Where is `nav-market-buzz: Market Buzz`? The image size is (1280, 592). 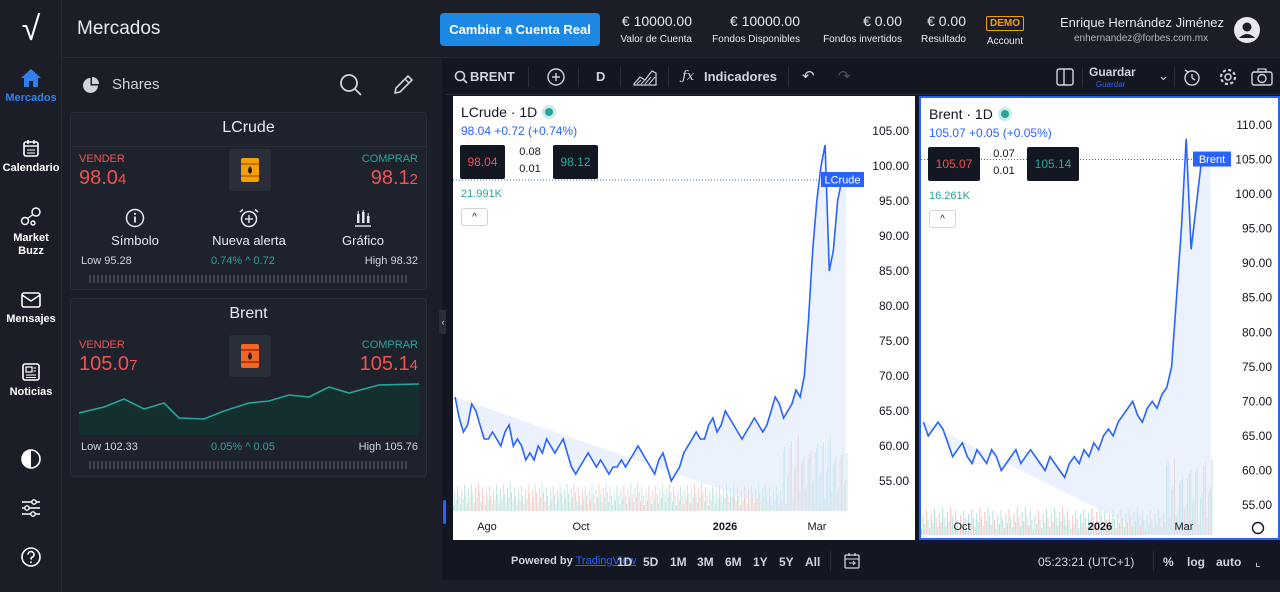 nav-market-buzz: Market Buzz is located at coordinates (31, 232).